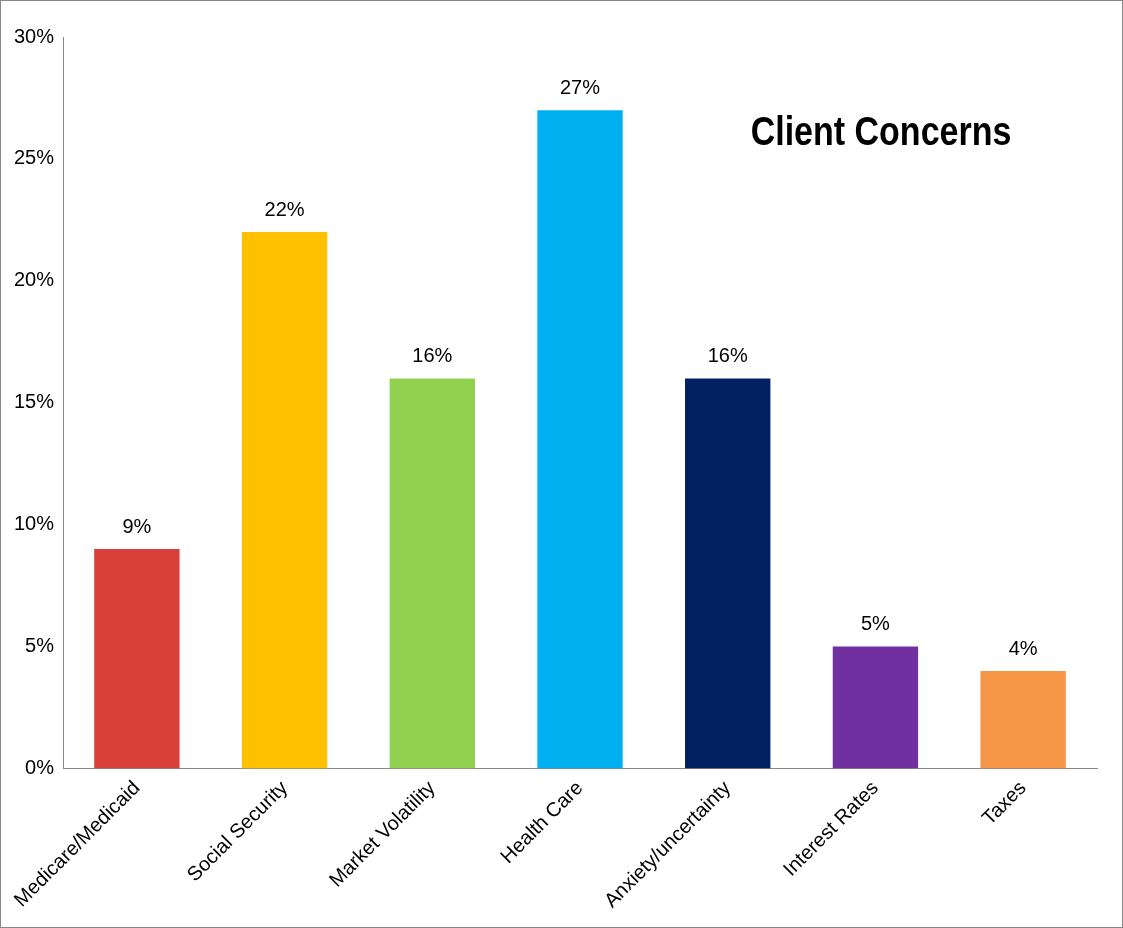 The height and width of the screenshot is (928, 1123). I want to click on y-tick-label: 30%, so click(34, 35).